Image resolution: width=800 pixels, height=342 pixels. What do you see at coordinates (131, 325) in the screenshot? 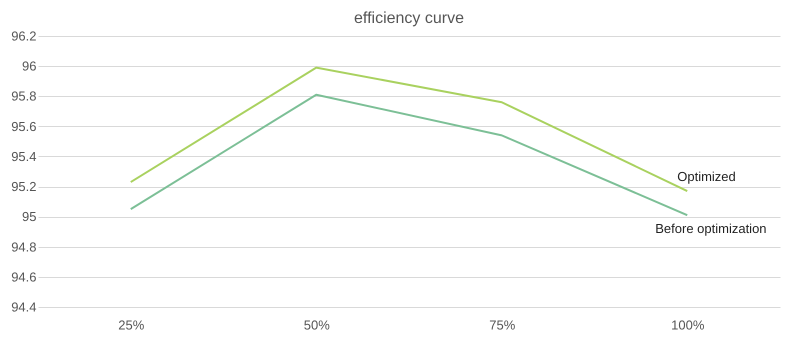
I see `x-tick-label: 25%` at bounding box center [131, 325].